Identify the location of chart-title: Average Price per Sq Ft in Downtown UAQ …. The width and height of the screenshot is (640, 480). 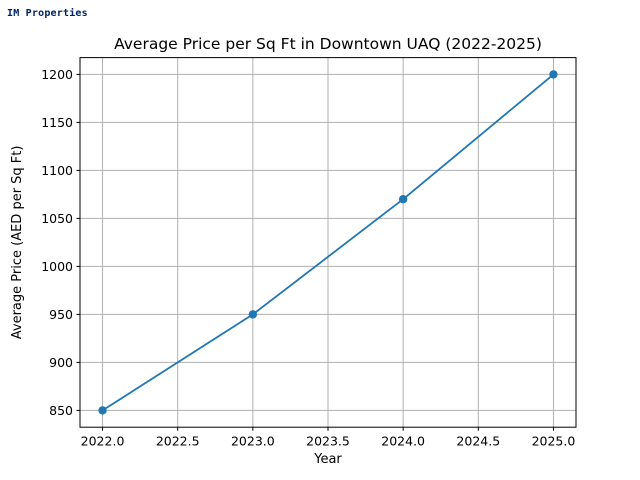
(328, 44).